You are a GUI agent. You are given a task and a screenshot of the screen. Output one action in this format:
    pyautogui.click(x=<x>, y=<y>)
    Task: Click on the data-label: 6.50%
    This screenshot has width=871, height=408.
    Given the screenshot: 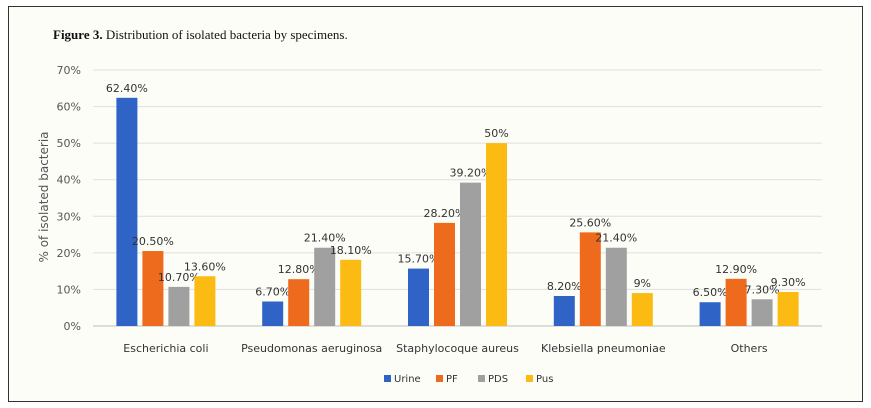 What is the action you would take?
    pyautogui.click(x=710, y=292)
    